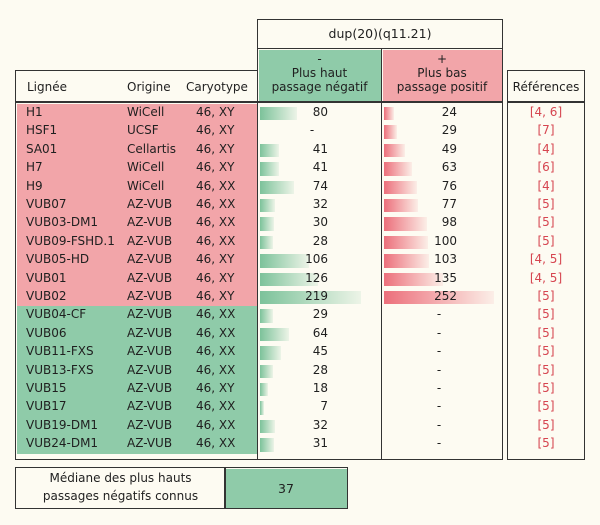  I want to click on cell-lignee: H9, so click(34, 185).